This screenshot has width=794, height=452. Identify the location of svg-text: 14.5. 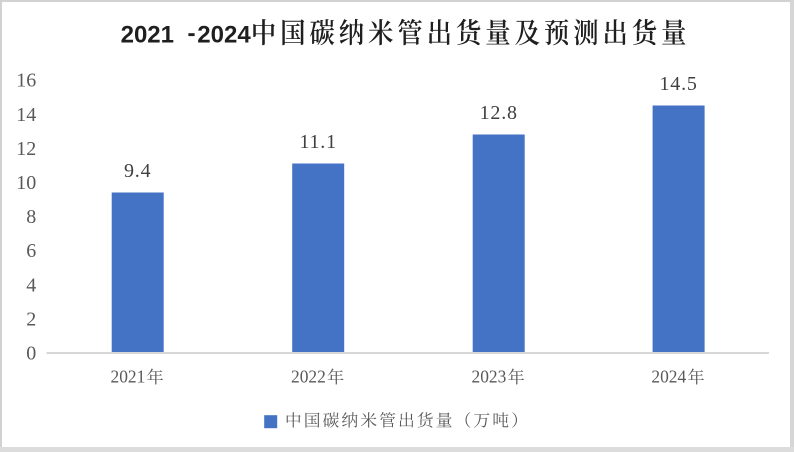
(678, 84).